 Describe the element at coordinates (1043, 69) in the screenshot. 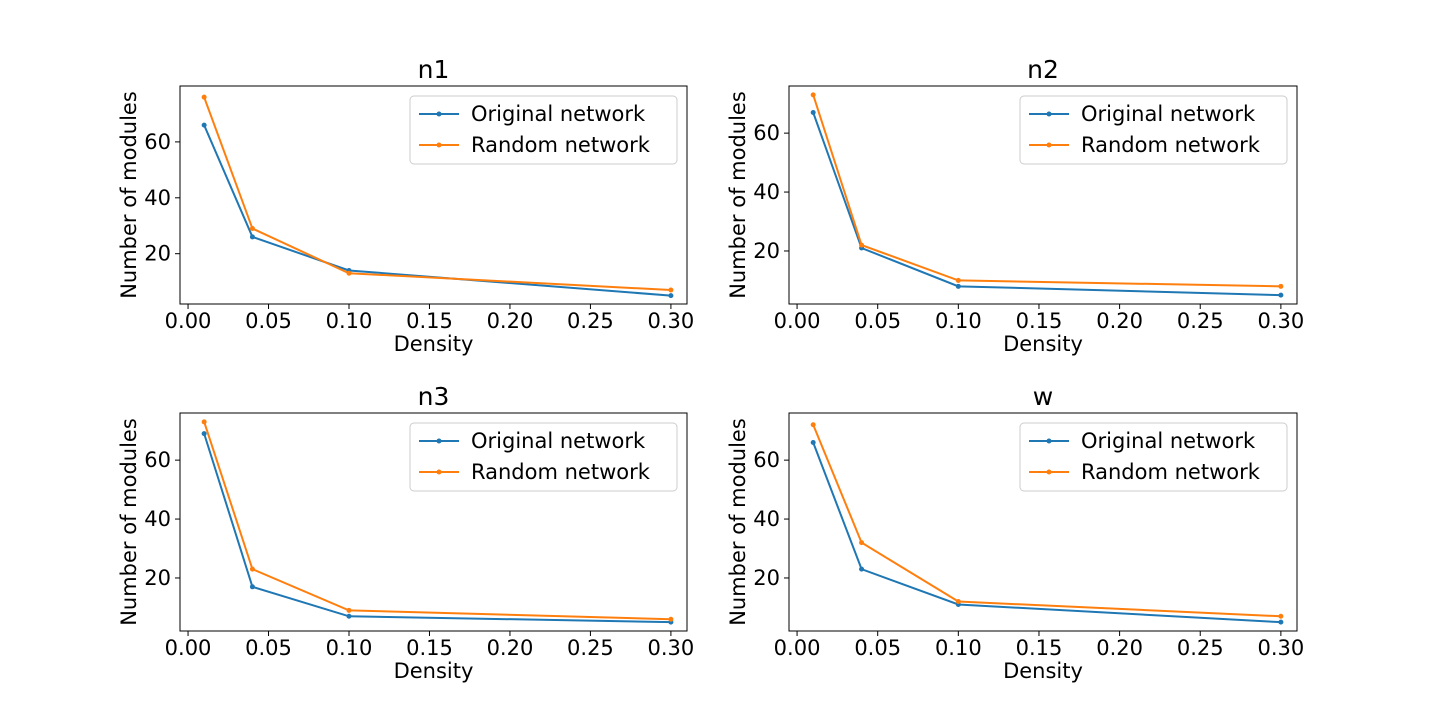

I see `chart-title: n2` at that location.